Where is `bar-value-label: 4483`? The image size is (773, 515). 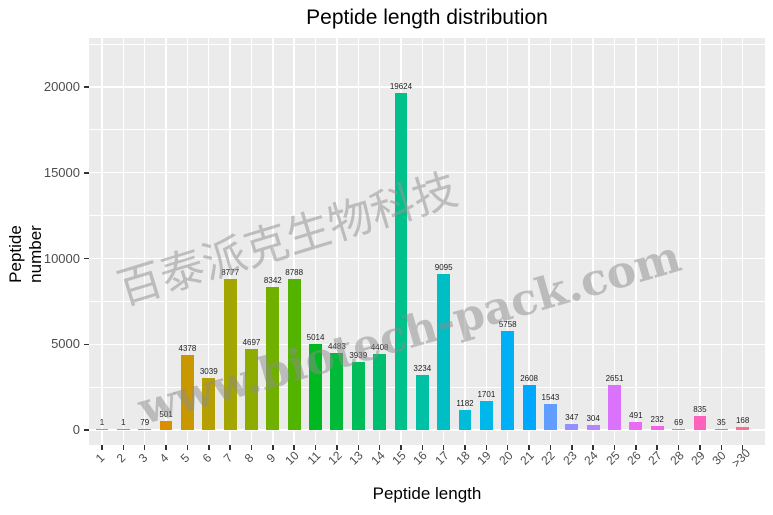
bar-value-label: 4483 is located at coordinates (336, 347).